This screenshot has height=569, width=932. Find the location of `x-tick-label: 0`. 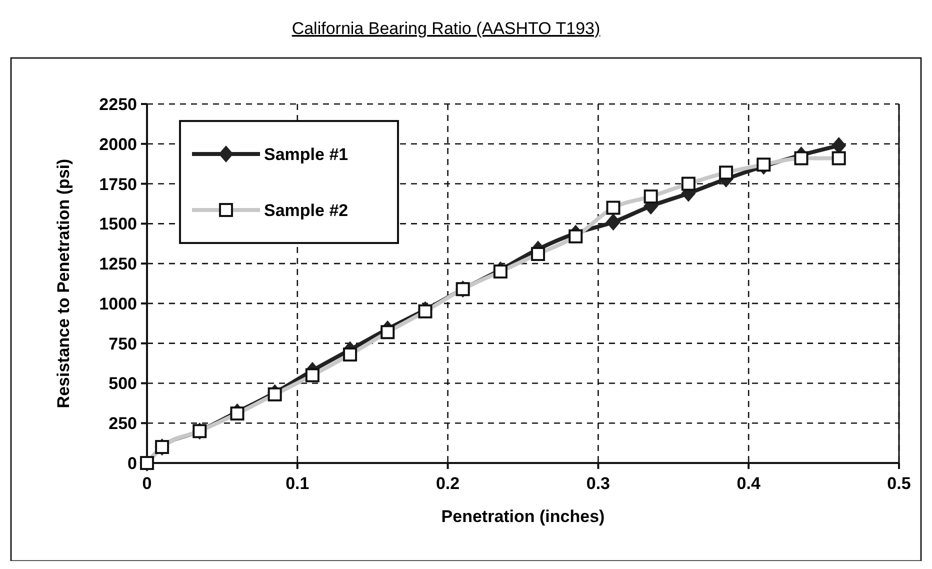

x-tick-label: 0 is located at coordinates (147, 483).